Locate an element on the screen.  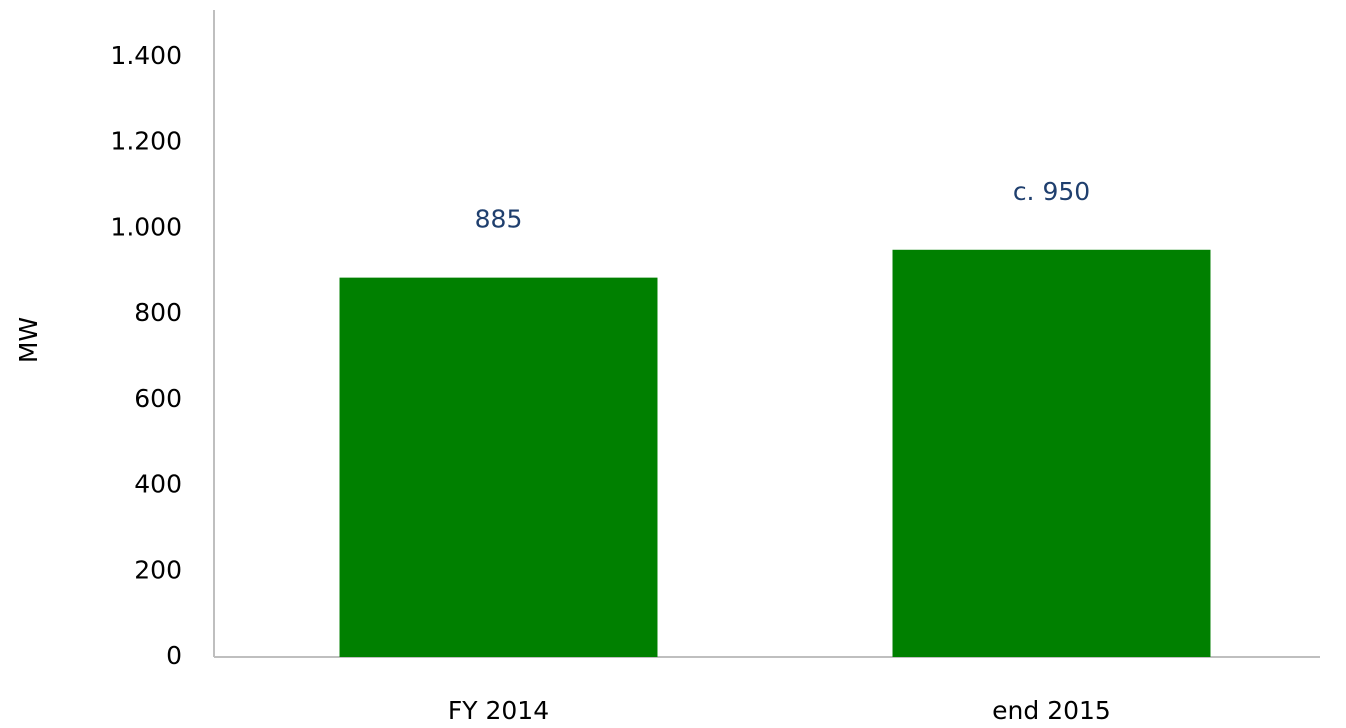
data-label: c. 950 is located at coordinates (1051, 191).